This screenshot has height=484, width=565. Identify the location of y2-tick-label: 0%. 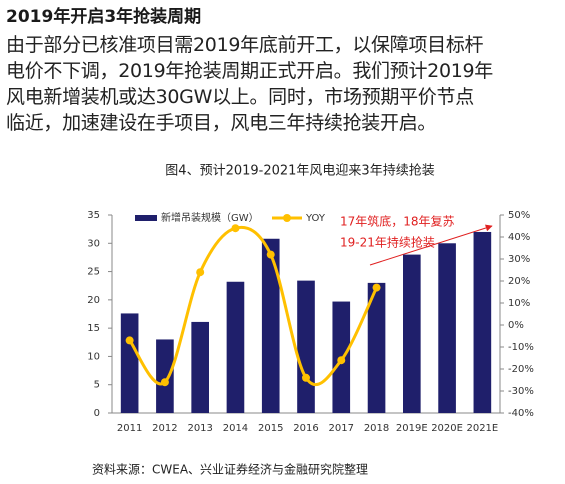
(516, 325).